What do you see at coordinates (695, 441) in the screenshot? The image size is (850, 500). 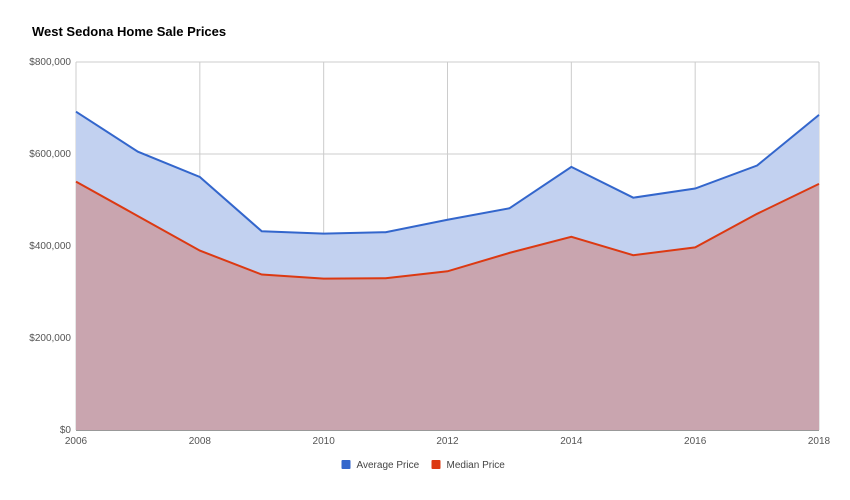 I see `x-tick-label: 2016` at bounding box center [695, 441].